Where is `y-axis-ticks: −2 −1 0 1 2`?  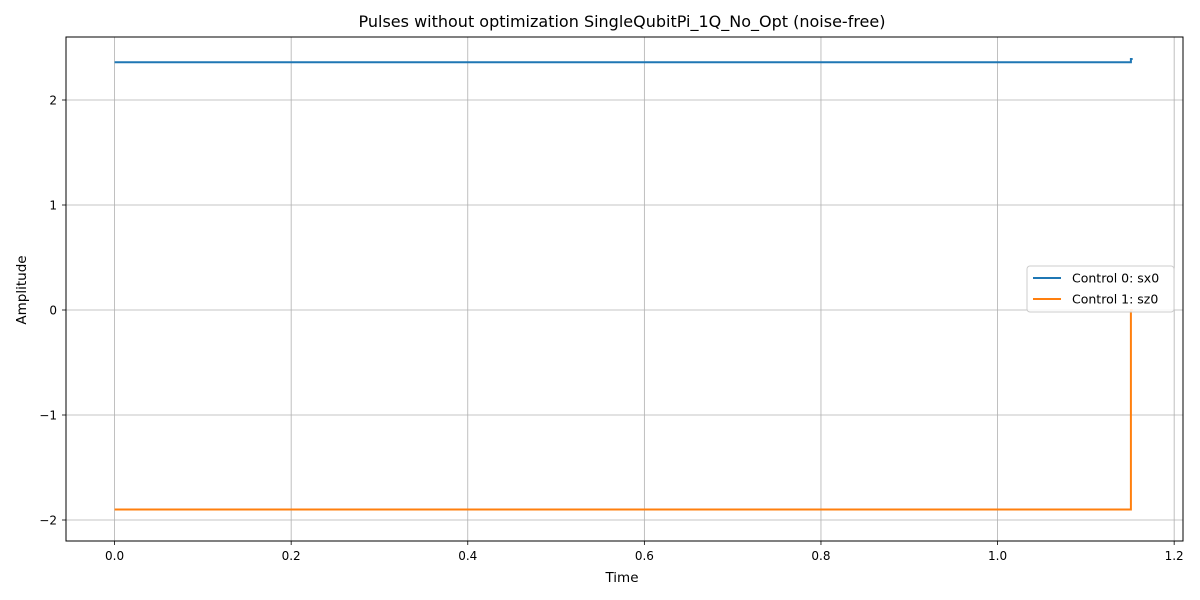
y-axis-ticks: −2 −1 0 1 2 is located at coordinates (52, 311).